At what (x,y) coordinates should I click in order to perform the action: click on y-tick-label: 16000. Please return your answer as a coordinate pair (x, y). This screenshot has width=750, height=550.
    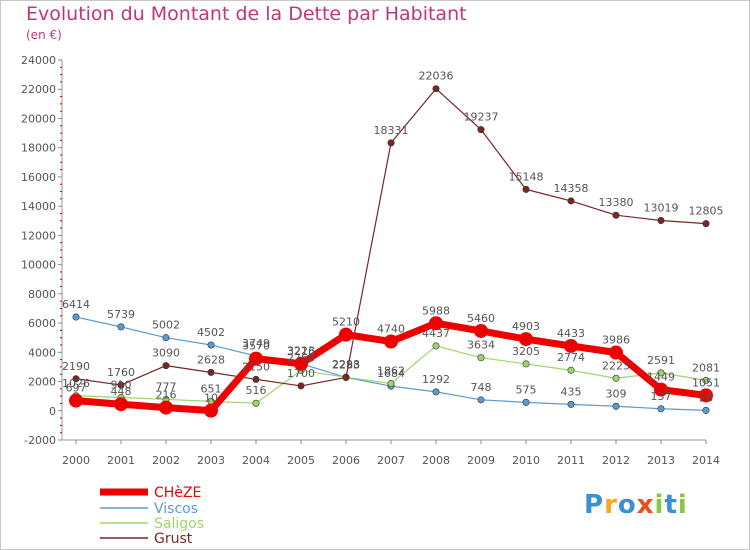
    Looking at the image, I should click on (38, 177).